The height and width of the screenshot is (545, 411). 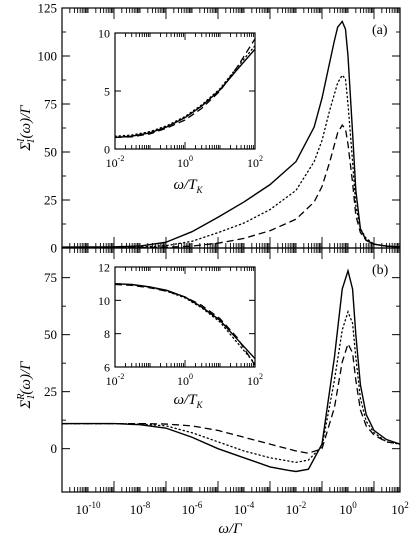 I want to click on panel-a-ytick-label: 125, so click(x=48, y=8).